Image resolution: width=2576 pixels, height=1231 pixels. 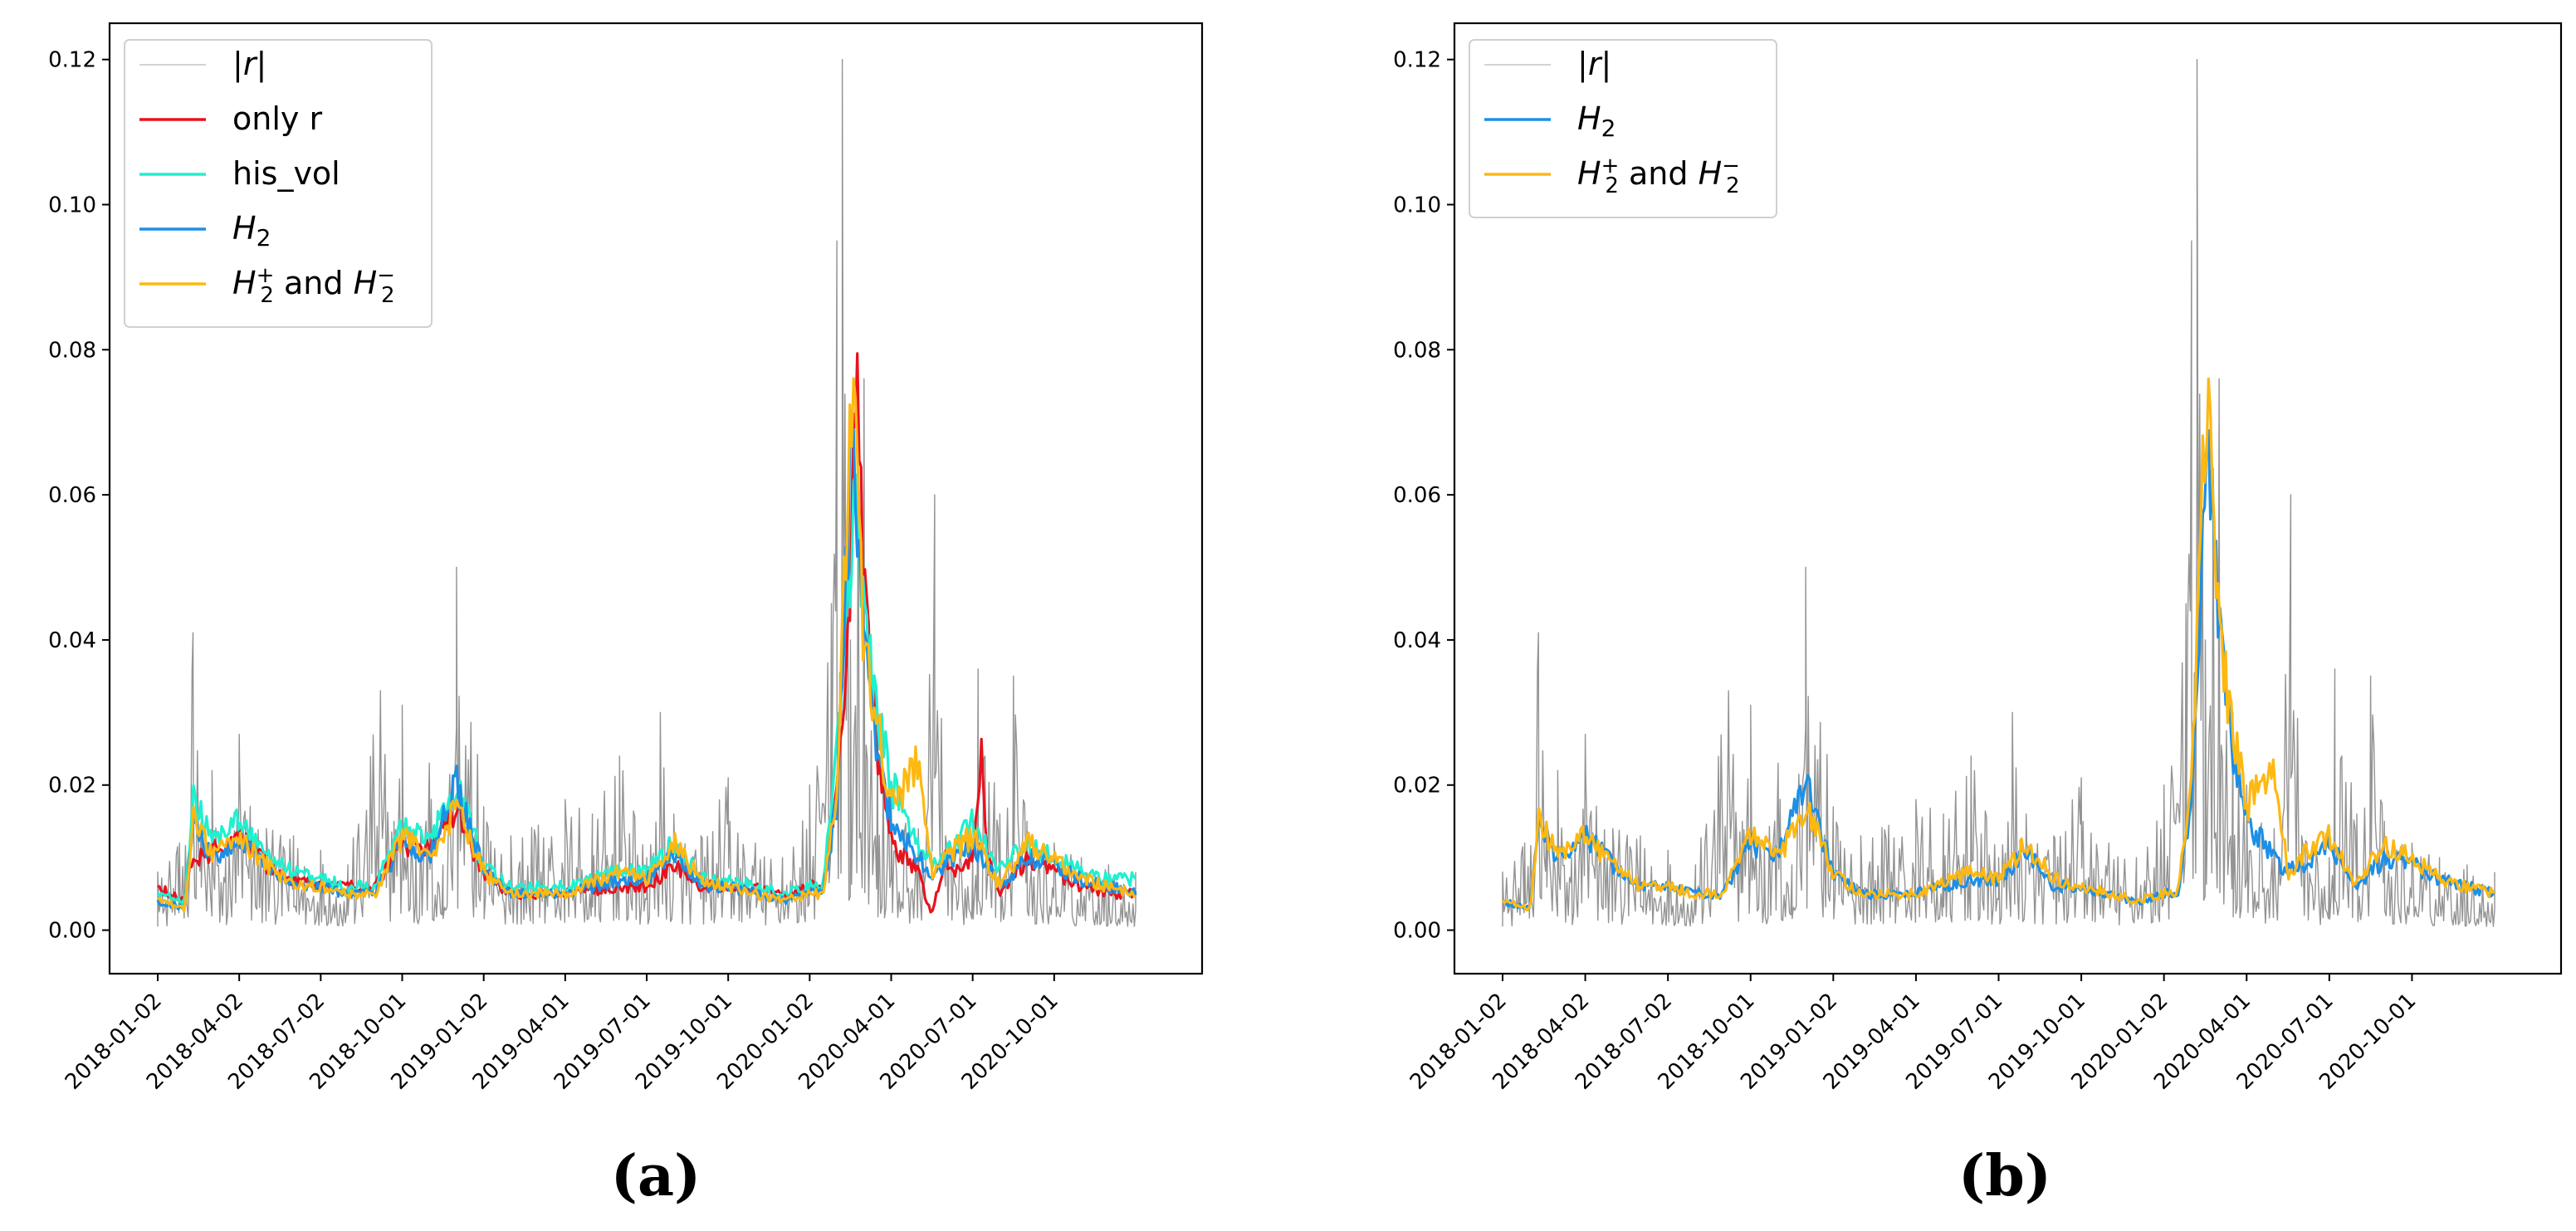 I want to click on legend-label-only_r: only r, so click(x=277, y=118).